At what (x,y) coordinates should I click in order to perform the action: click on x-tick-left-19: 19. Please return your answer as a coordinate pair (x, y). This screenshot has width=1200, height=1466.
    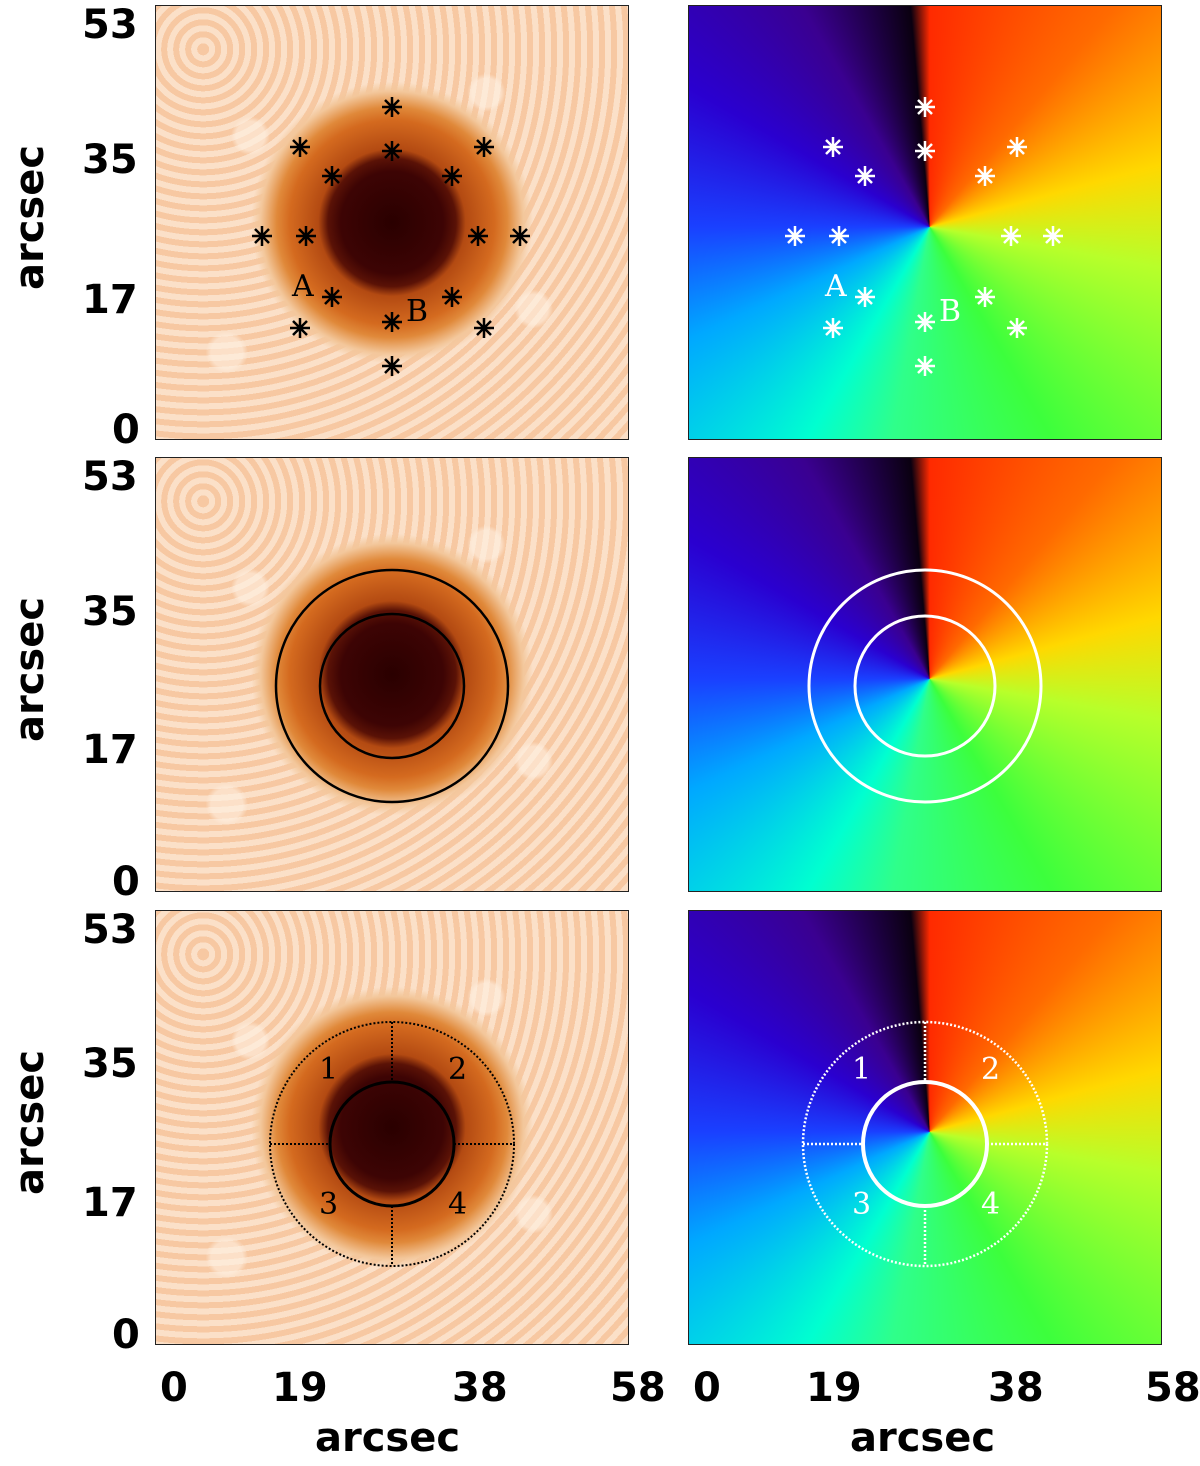
    Looking at the image, I should click on (300, 1388).